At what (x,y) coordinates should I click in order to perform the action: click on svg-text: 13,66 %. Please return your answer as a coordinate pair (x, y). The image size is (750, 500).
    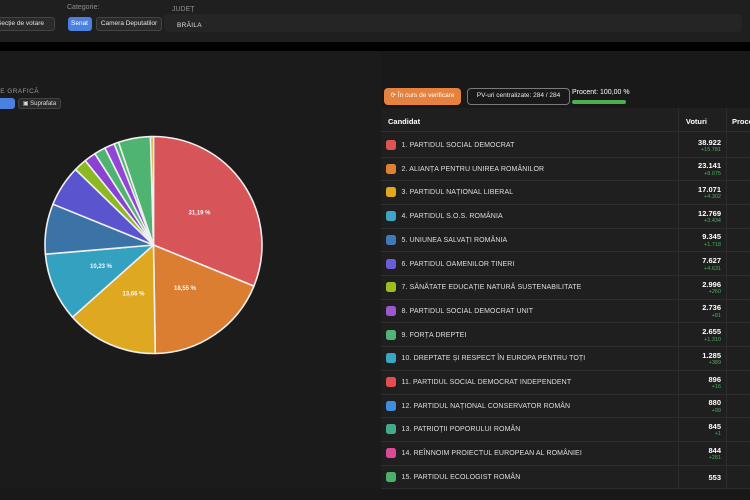
    Looking at the image, I should click on (133, 295).